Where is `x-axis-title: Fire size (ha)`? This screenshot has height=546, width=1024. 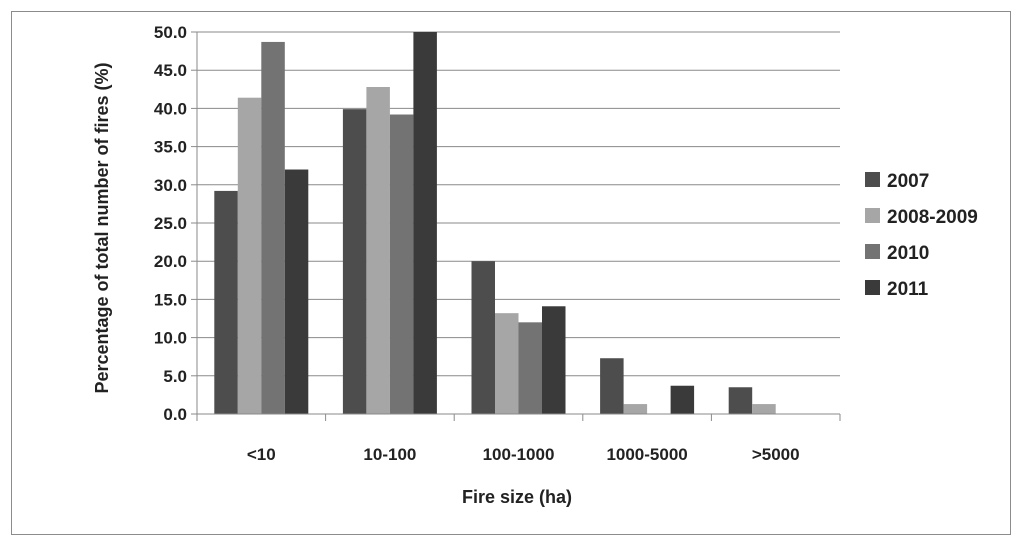
x-axis-title: Fire size (ha) is located at coordinates (517, 497).